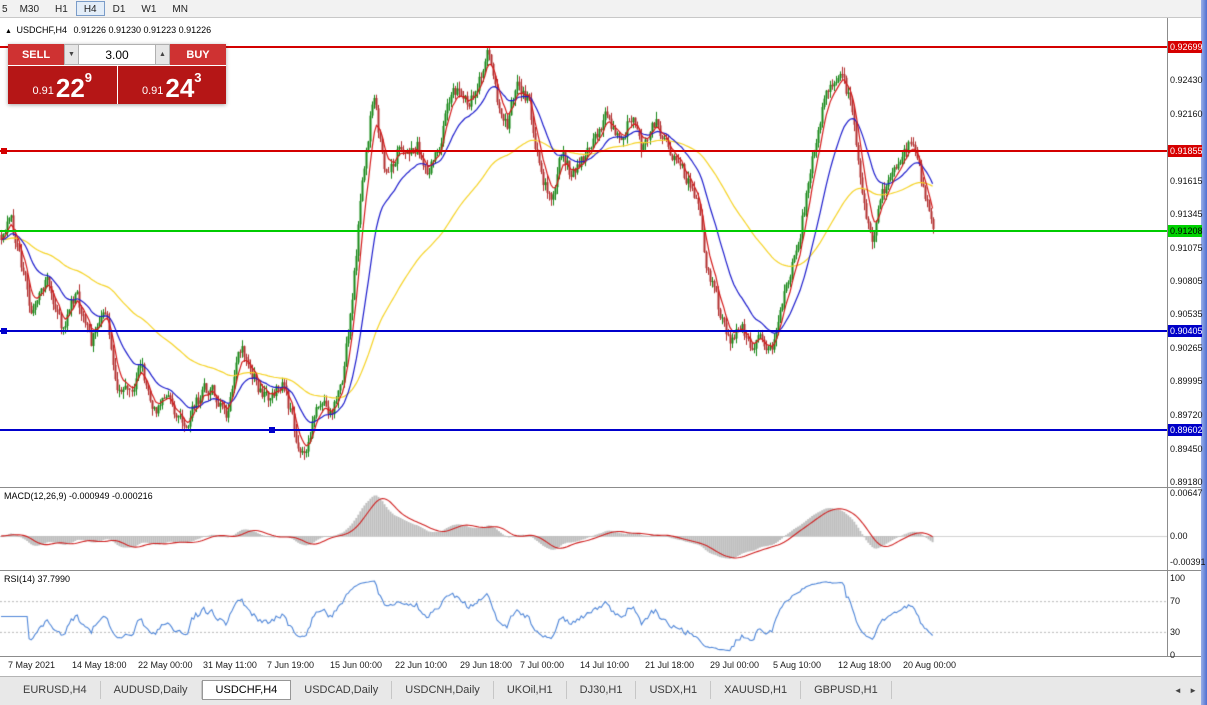  Describe the element at coordinates (1179, 536) in the screenshot. I see `macd-axis-label: 0.00` at that location.